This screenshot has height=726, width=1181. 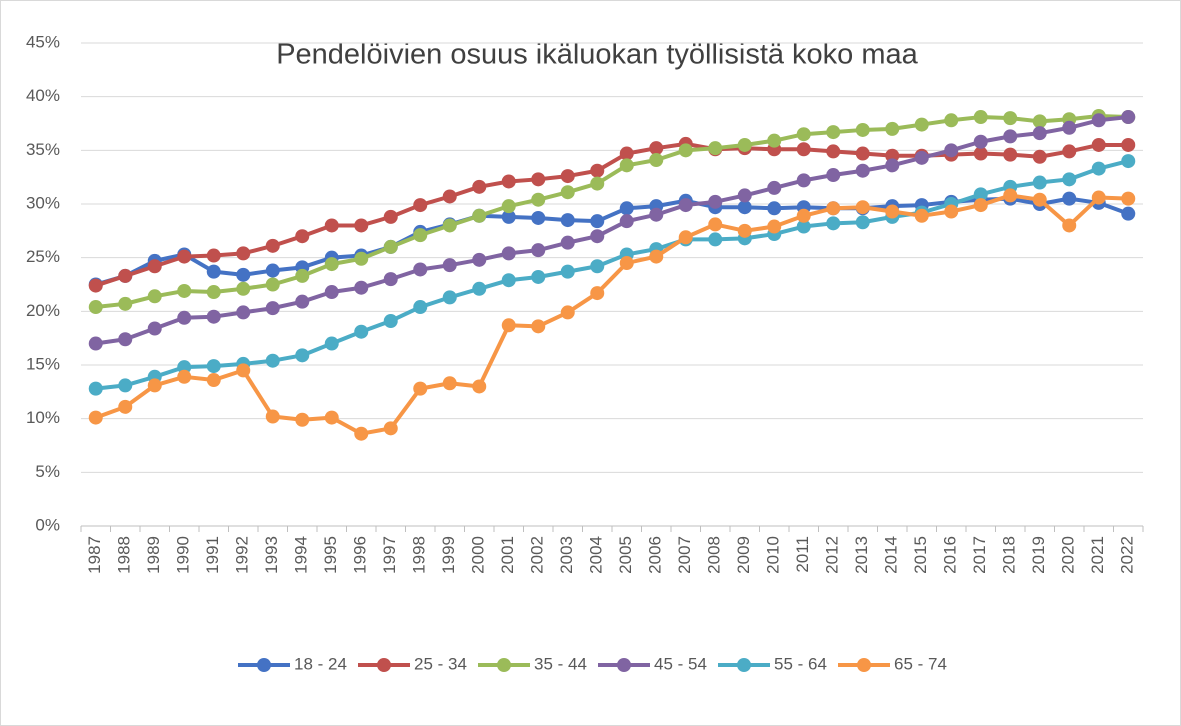 What do you see at coordinates (714, 555) in the screenshot?
I see `x-tick-label: 2008` at bounding box center [714, 555].